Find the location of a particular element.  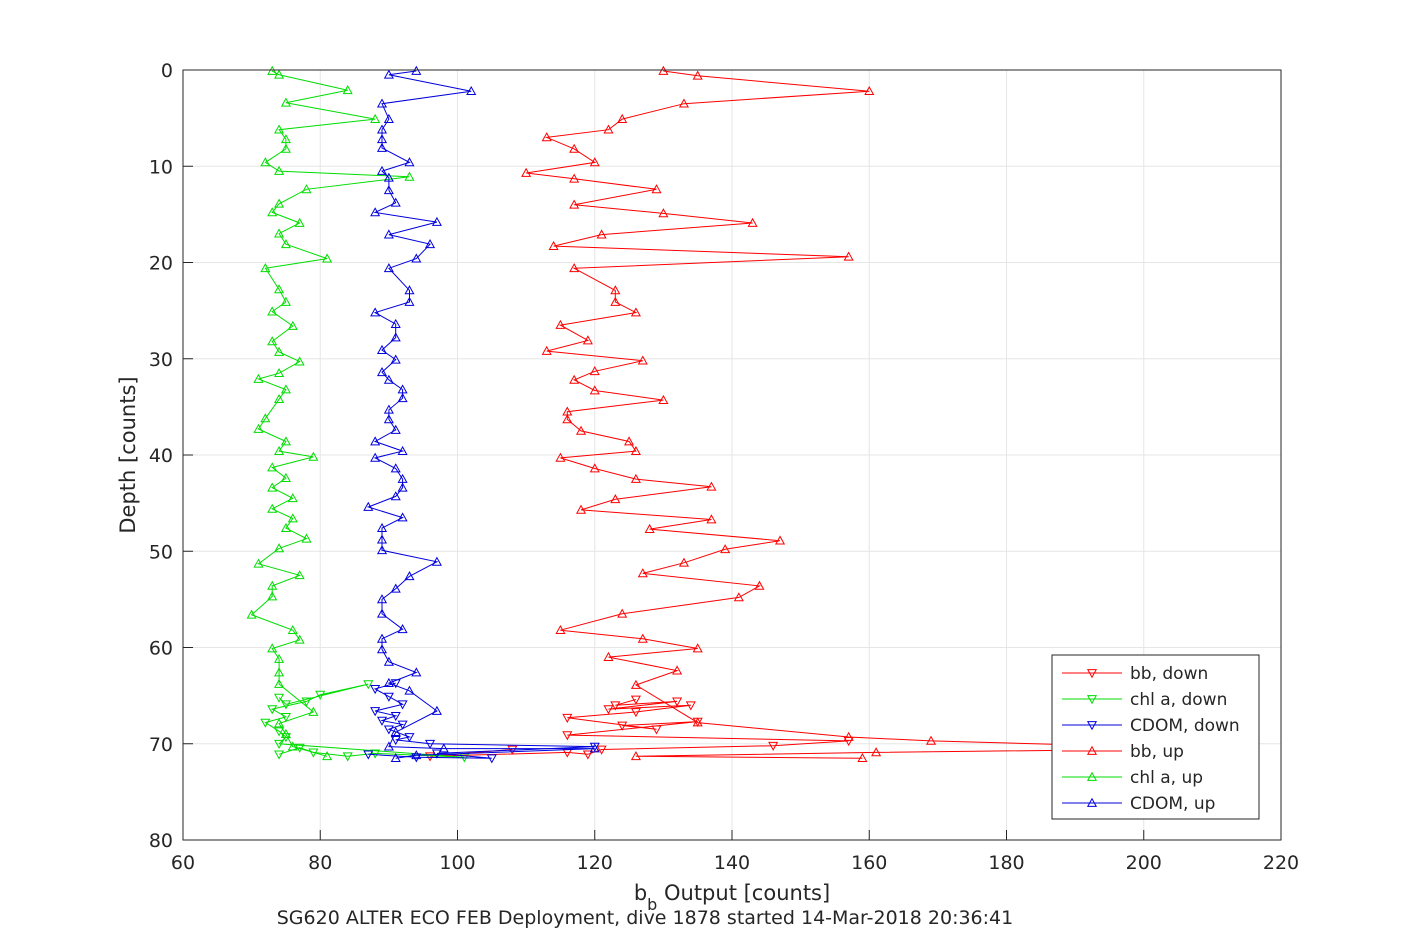

x-axis-label-subscript: b is located at coordinates (652, 904).